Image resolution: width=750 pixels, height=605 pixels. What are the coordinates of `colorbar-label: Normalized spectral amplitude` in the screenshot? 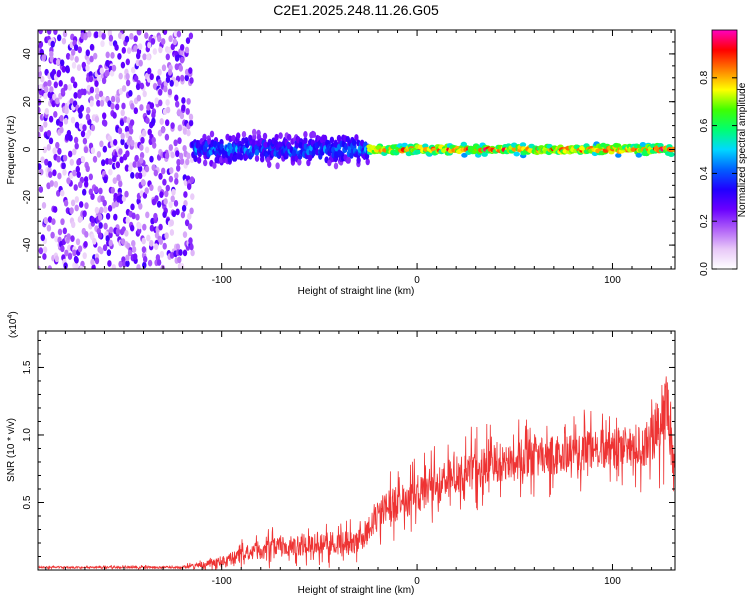 It's located at (742, 149).